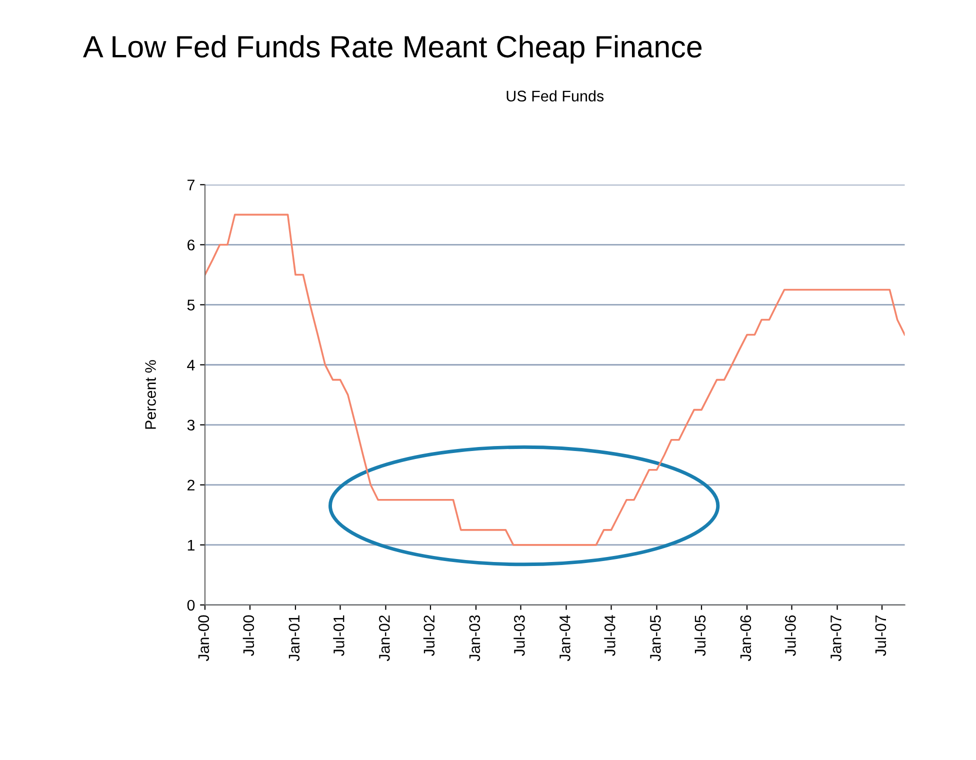 The image size is (976, 760). Describe the element at coordinates (880, 635) in the screenshot. I see `x-tick-label: Jul-07` at that location.